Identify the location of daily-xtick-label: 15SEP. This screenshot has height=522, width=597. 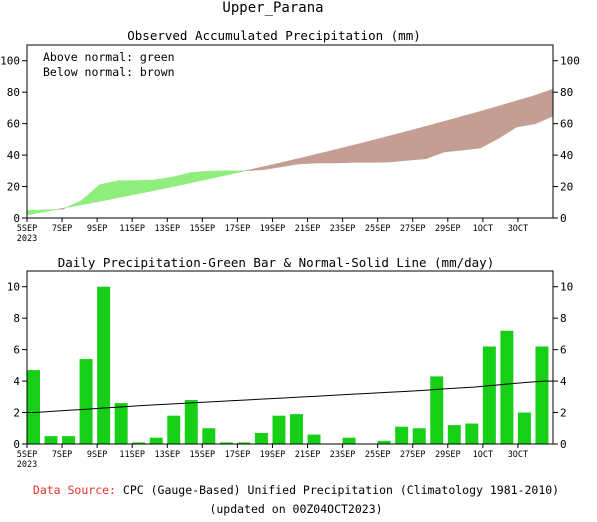
(203, 455).